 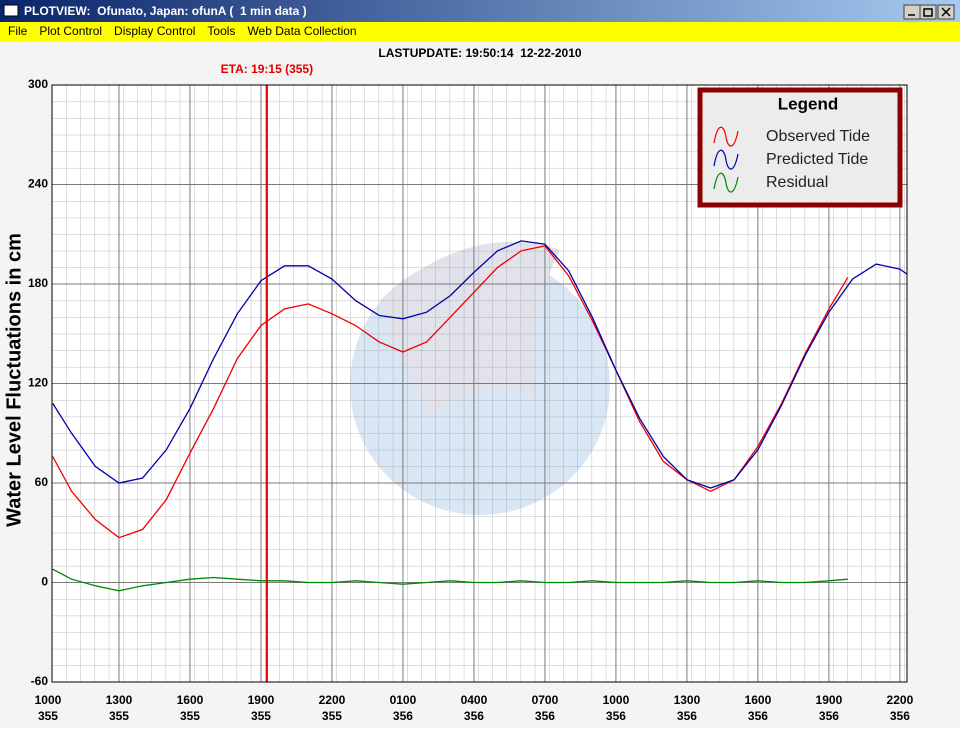 I want to click on y-tick-label: 120, so click(x=38, y=383).